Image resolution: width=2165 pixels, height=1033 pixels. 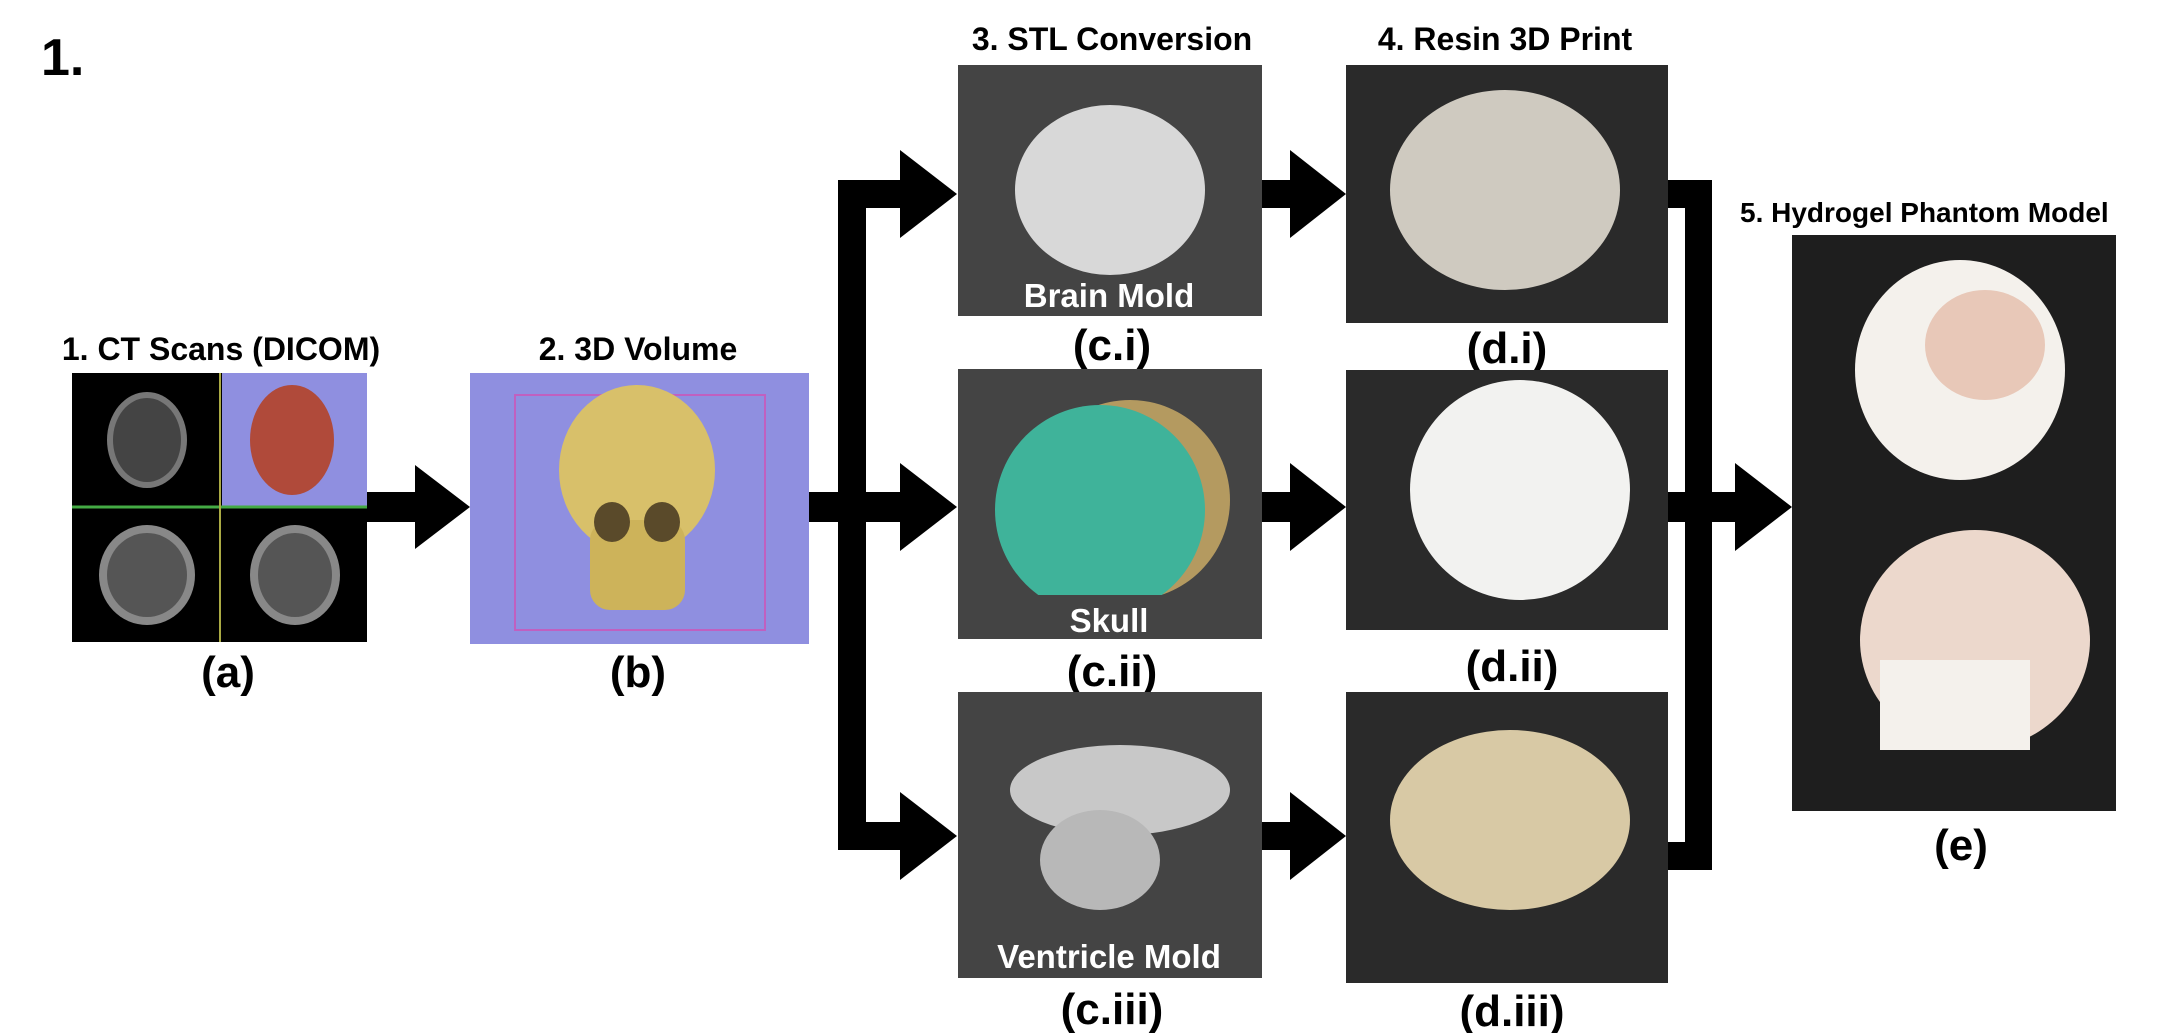 I want to click on figure-number: 1., so click(x=62, y=58).